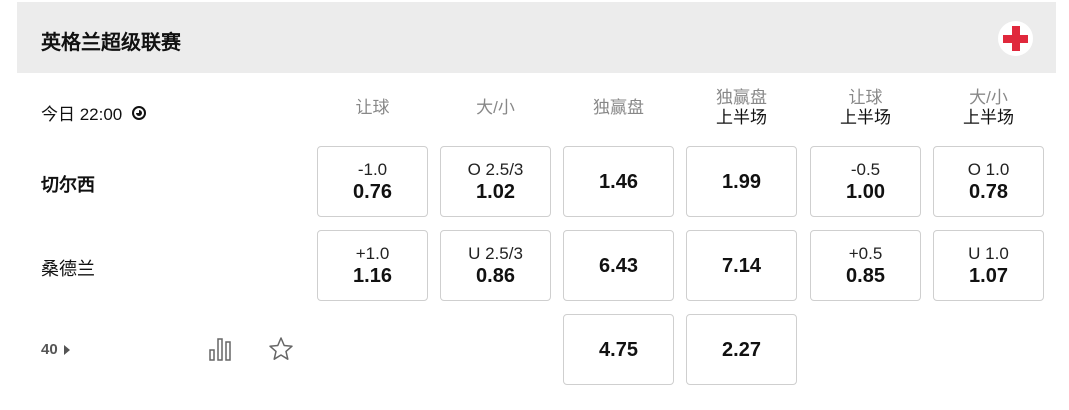 This screenshot has width=1069, height=410. I want to click on odds-button: 4.75, so click(618, 349).